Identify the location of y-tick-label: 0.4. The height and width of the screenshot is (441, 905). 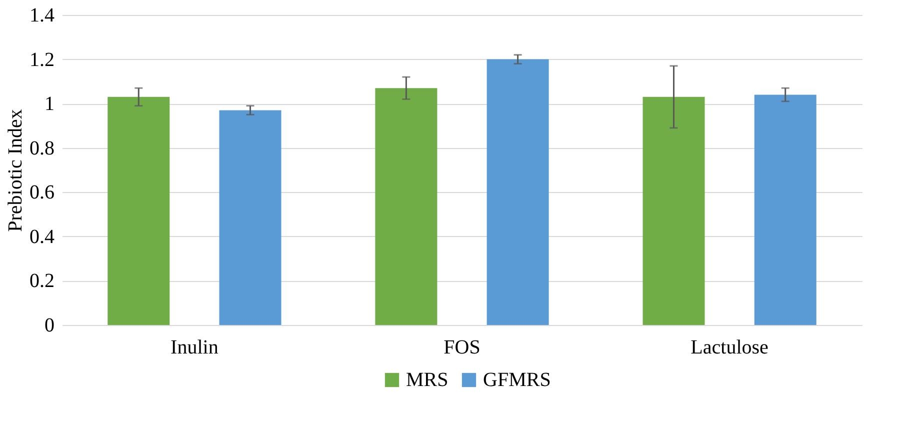
(42, 237).